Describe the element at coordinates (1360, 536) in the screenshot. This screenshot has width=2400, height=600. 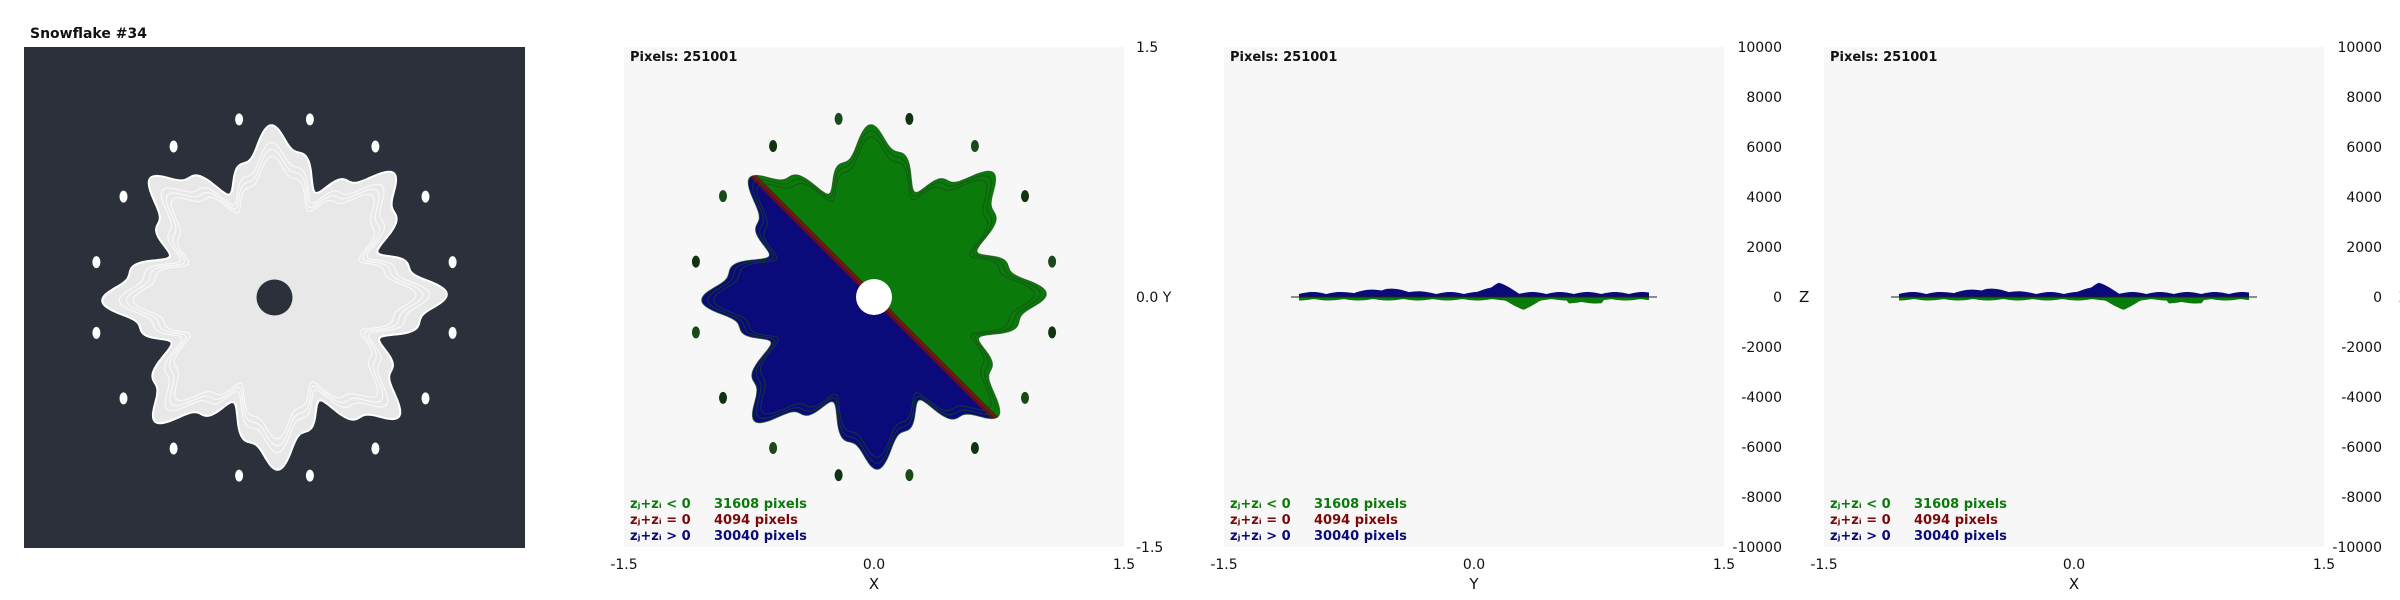
I see `yz-legend-count: 30040 pixels` at that location.